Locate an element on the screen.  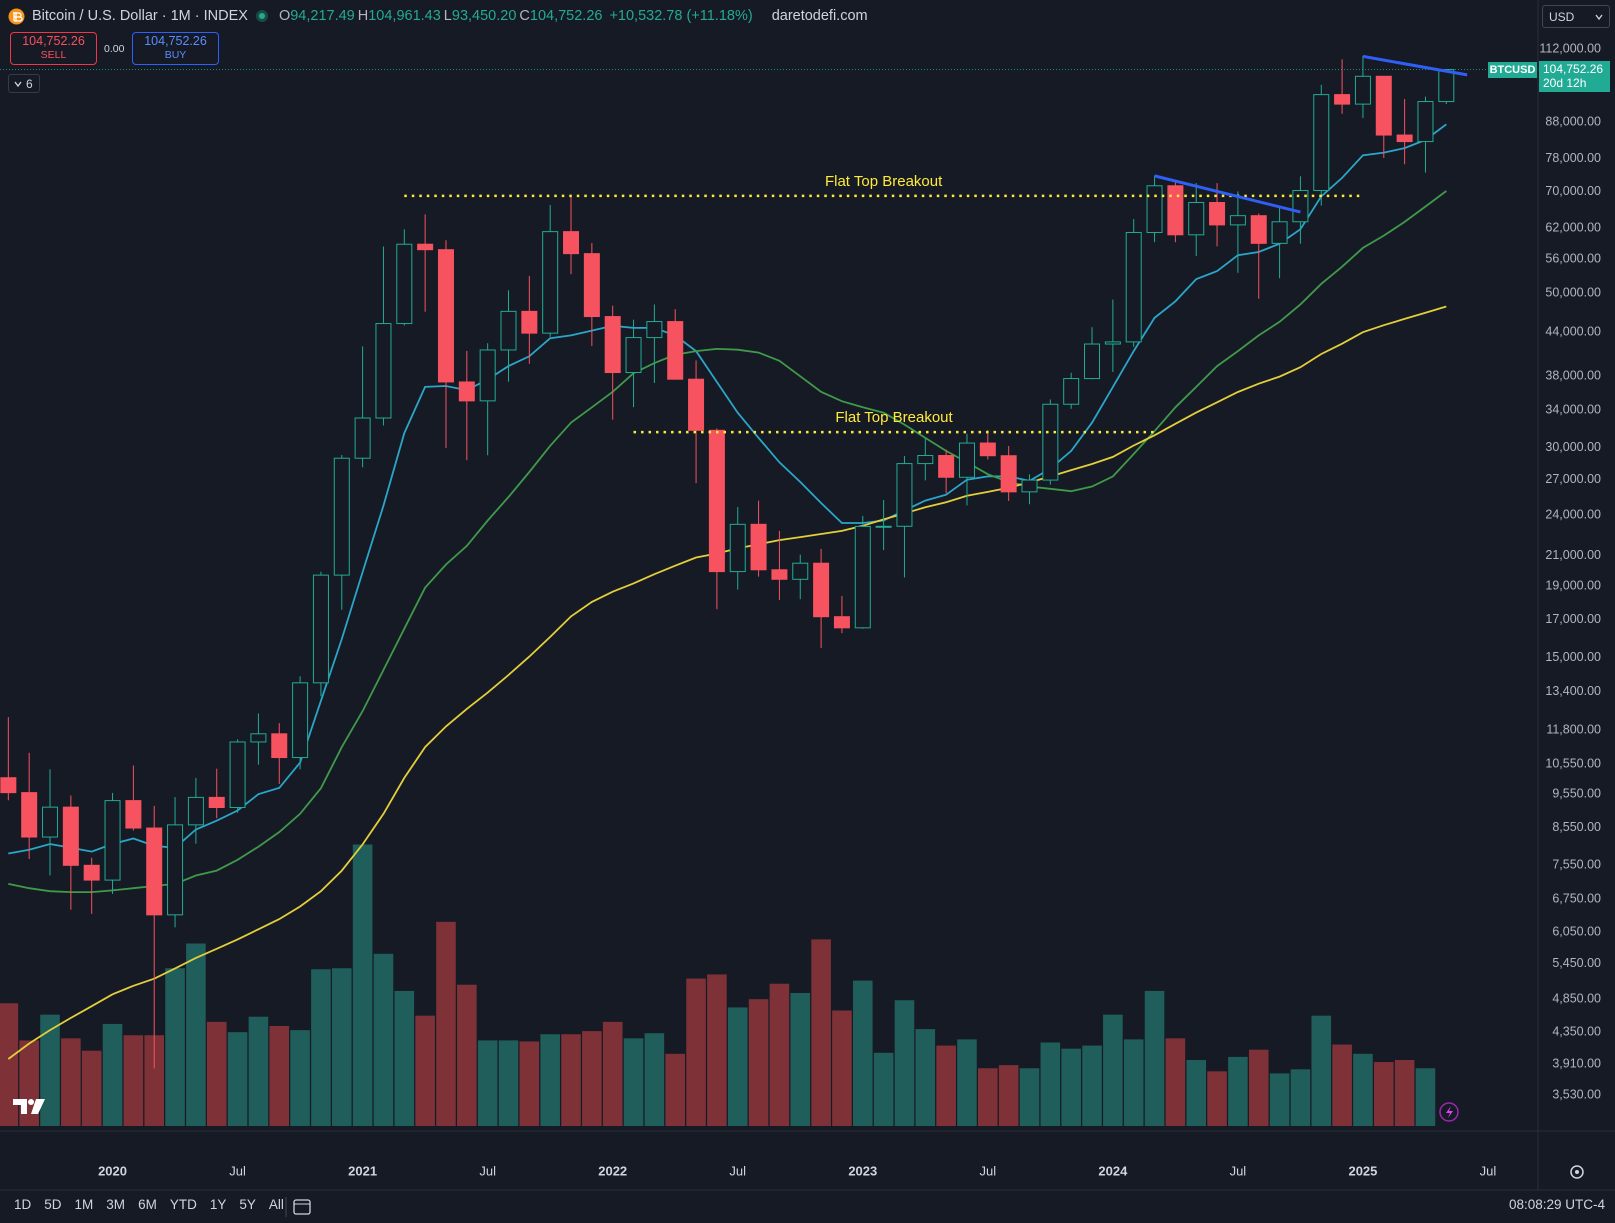
ohlc-value: 94,217.49 is located at coordinates (322, 16).